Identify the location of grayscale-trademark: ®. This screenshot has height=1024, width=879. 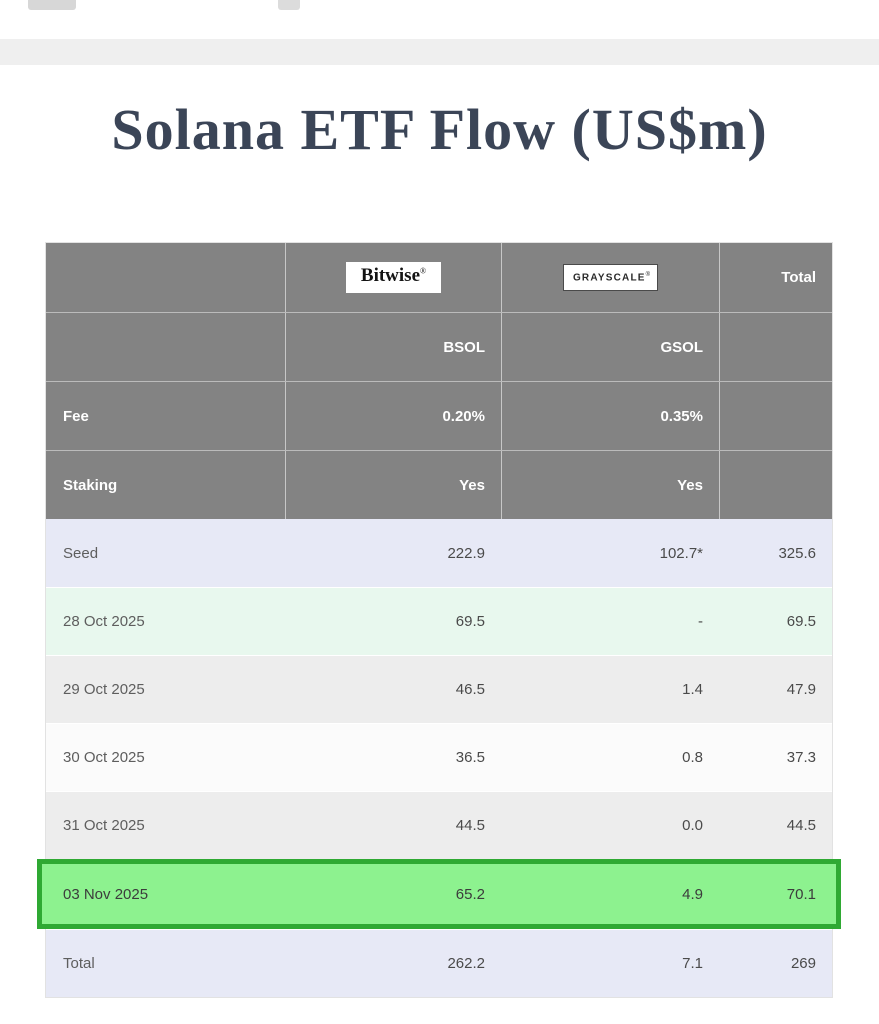
(648, 274).